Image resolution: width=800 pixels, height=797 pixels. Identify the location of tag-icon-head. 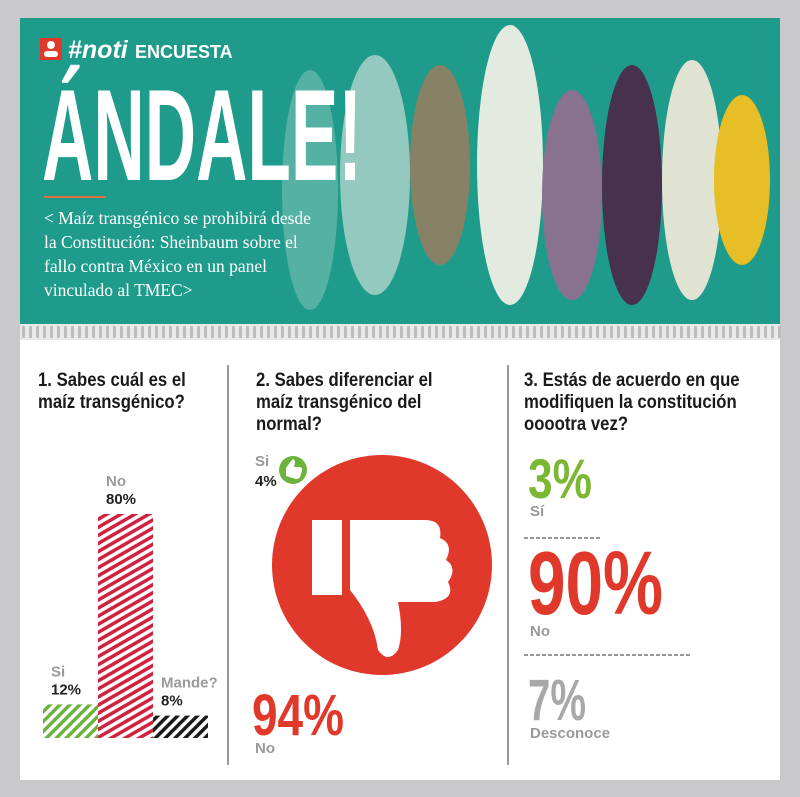
(51, 45).